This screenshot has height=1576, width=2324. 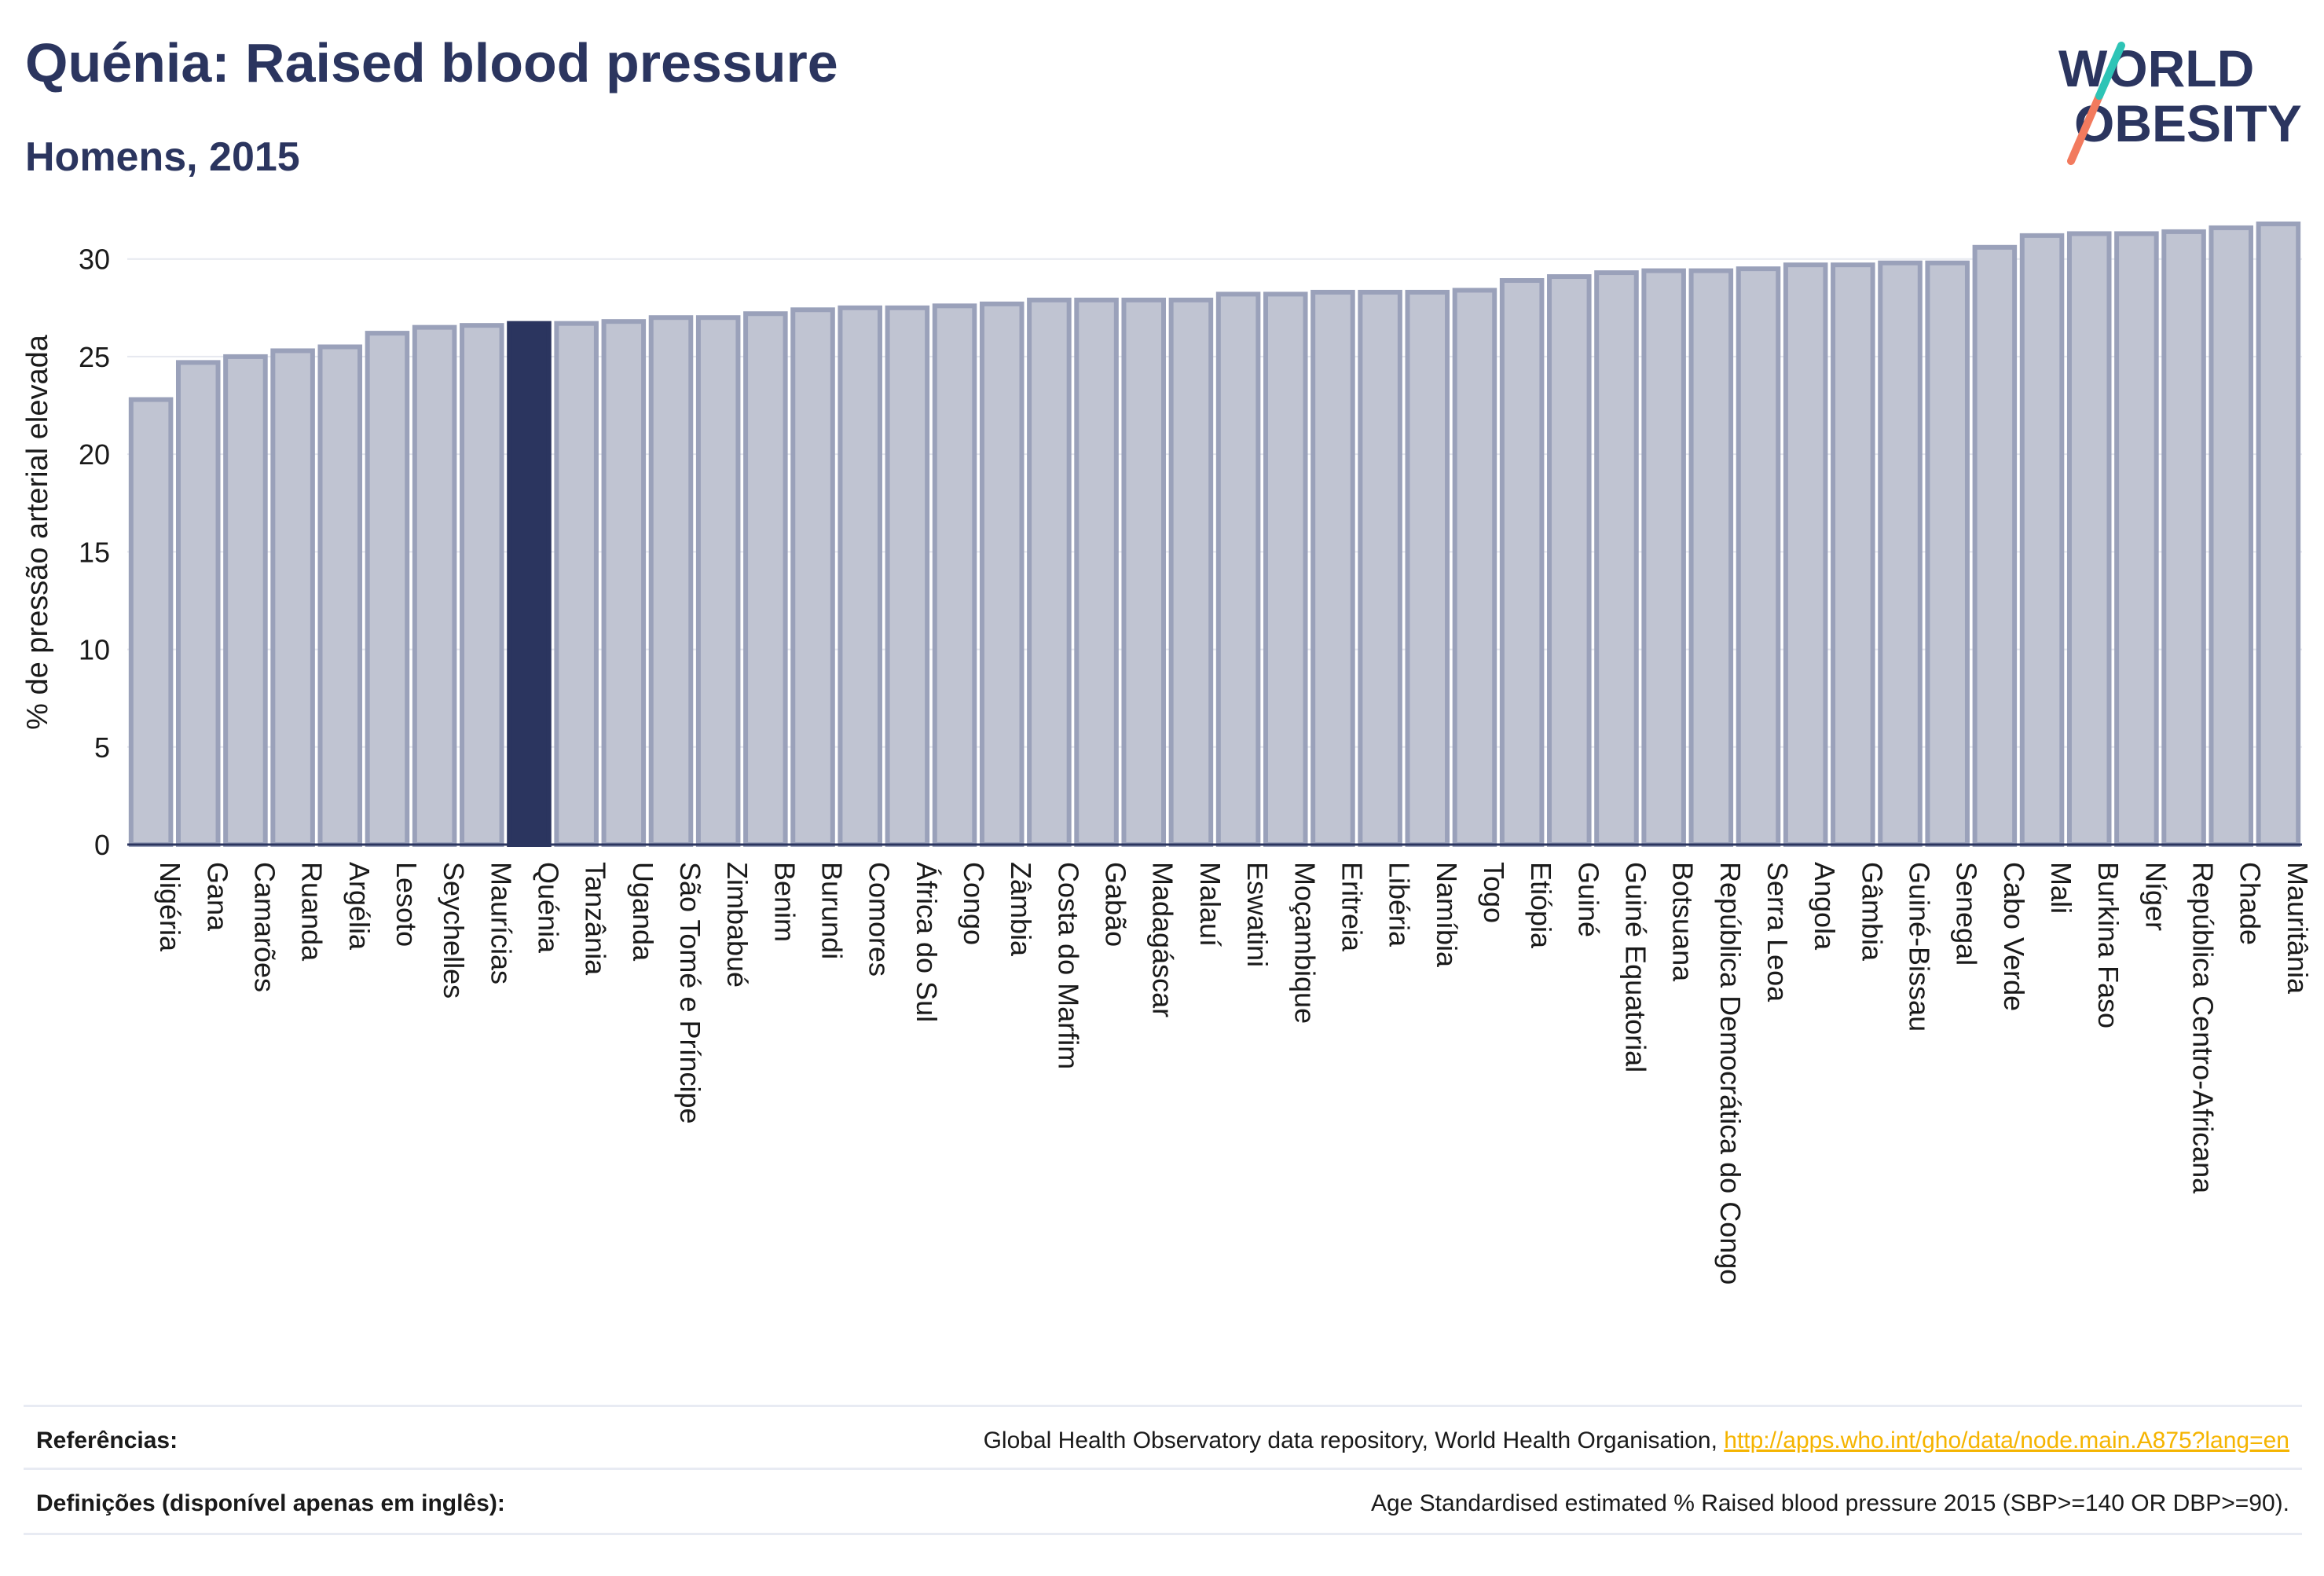 What do you see at coordinates (292, 597) in the screenshot?
I see `bar-ruanda` at bounding box center [292, 597].